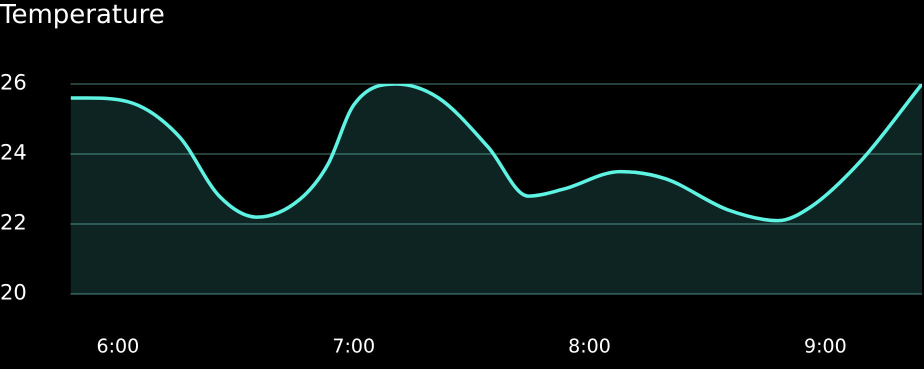 The height and width of the screenshot is (369, 924). What do you see at coordinates (825, 347) in the screenshot?
I see `x-tick-label: 9:00` at bounding box center [825, 347].